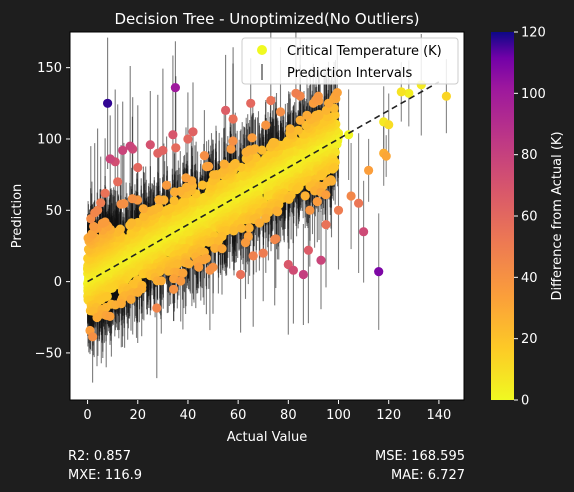 This screenshot has width=574, height=492. Describe the element at coordinates (275, 239) in the screenshot. I see `point-2034` at that location.